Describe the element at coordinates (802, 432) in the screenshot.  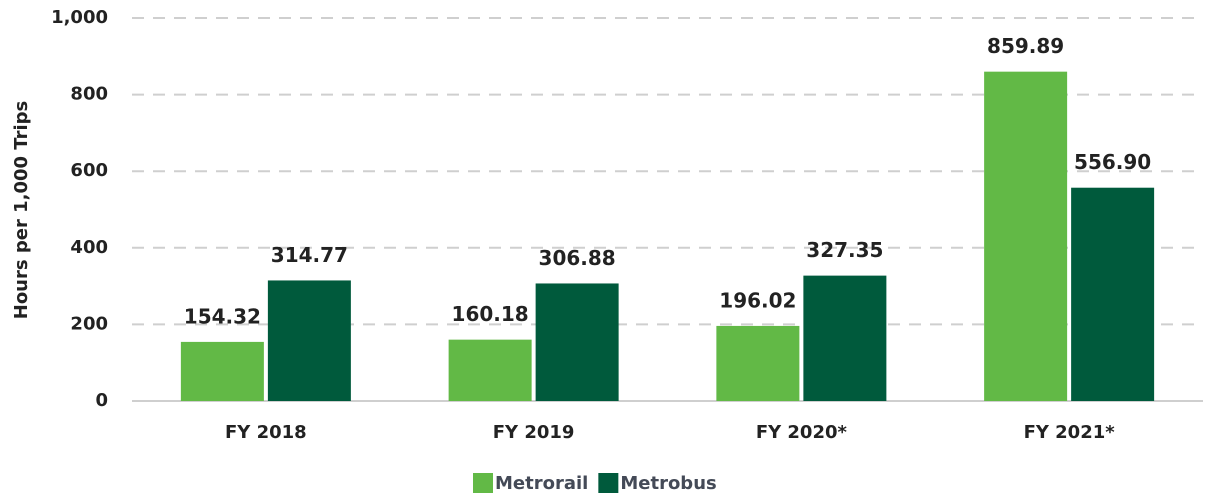
I see `x-tick-label: FY 2020*` at that location.